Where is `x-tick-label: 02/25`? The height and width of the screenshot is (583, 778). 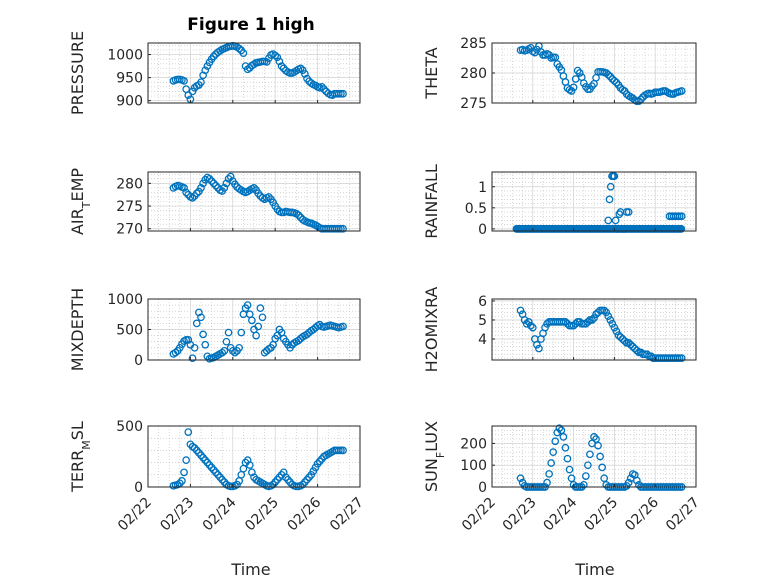 x-tick-label: 02/25 is located at coordinates (601, 515).